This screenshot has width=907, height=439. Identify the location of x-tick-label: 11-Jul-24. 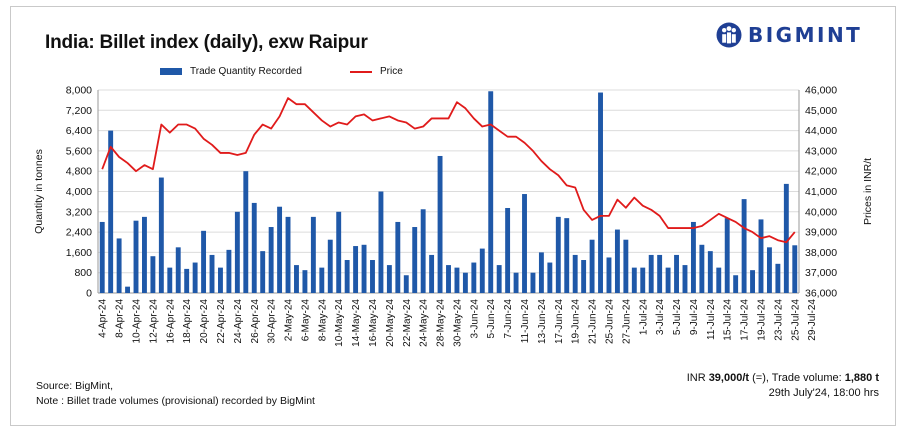
(711, 319).